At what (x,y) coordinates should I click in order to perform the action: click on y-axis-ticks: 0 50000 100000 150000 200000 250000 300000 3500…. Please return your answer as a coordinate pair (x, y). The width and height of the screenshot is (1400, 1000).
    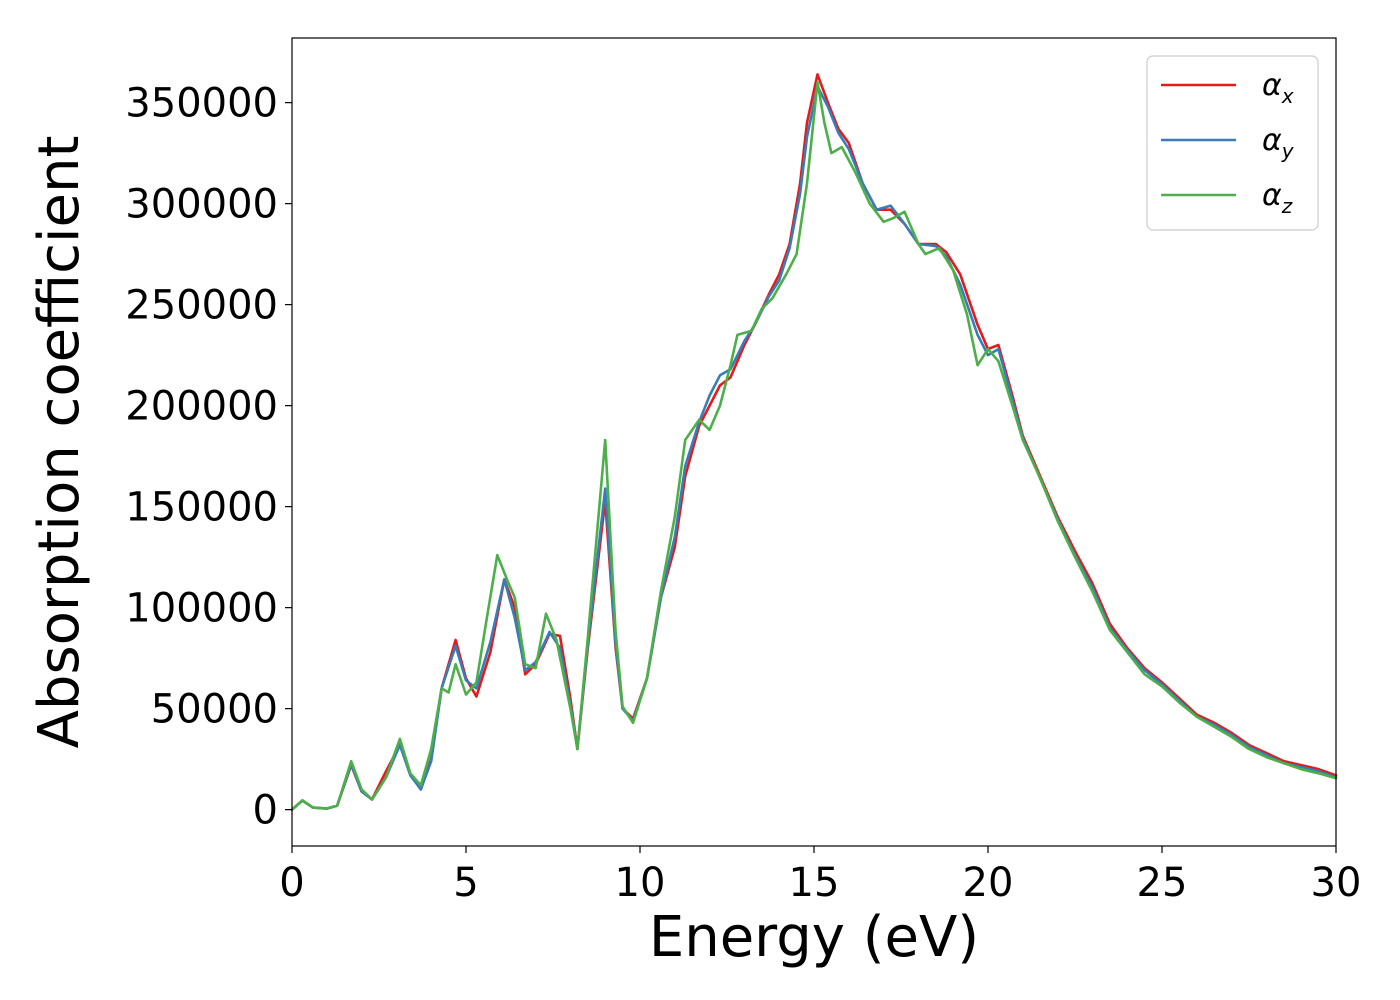
    Looking at the image, I should click on (208, 457).